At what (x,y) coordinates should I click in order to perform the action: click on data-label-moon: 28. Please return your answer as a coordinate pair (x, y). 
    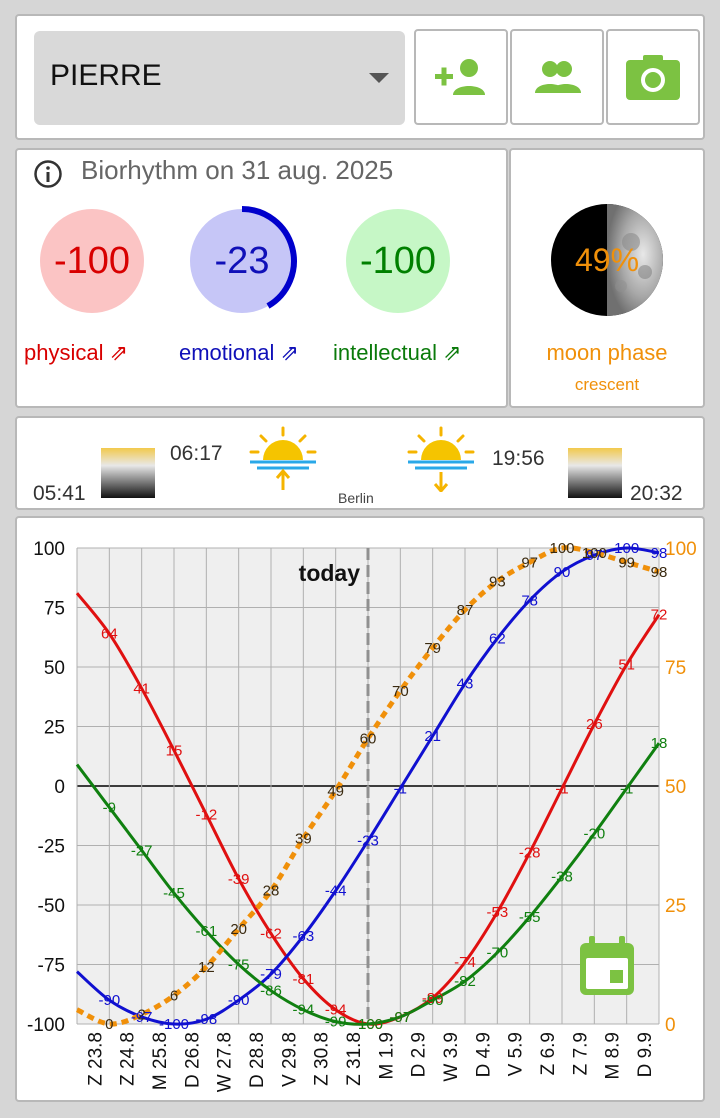
    Looking at the image, I should click on (271, 891).